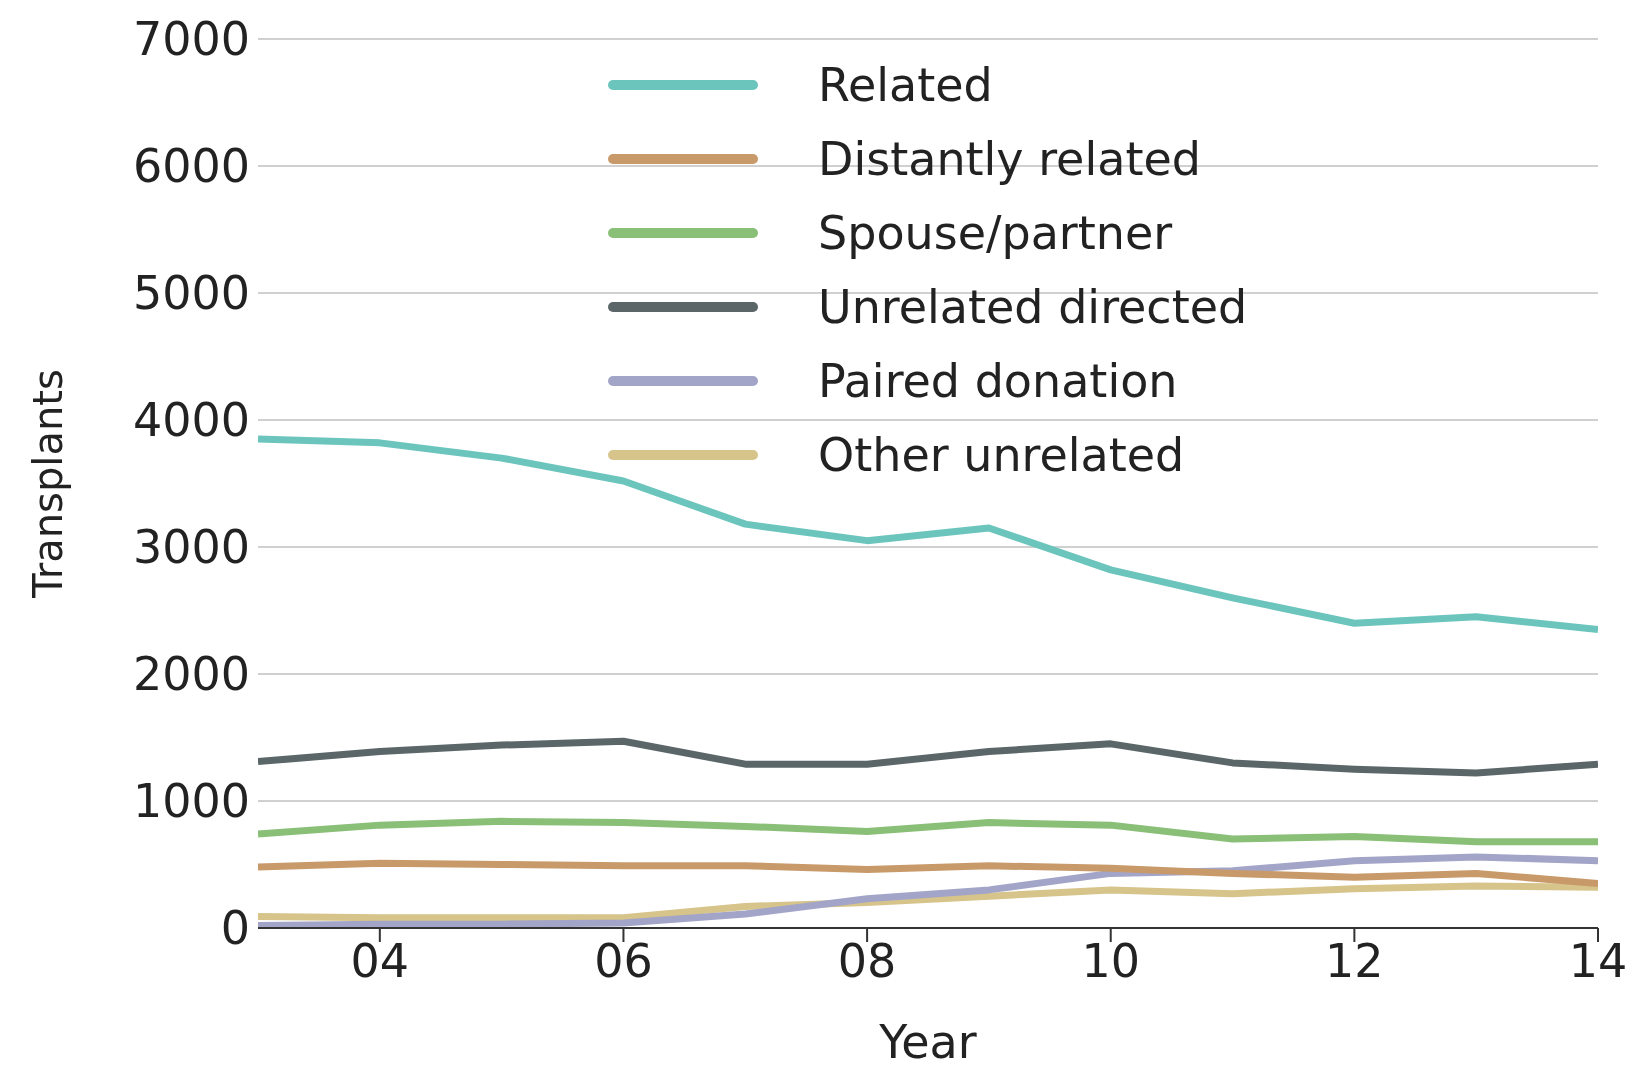 The image size is (1650, 1084). What do you see at coordinates (191, 547) in the screenshot?
I see `y-tick-label: 3000` at bounding box center [191, 547].